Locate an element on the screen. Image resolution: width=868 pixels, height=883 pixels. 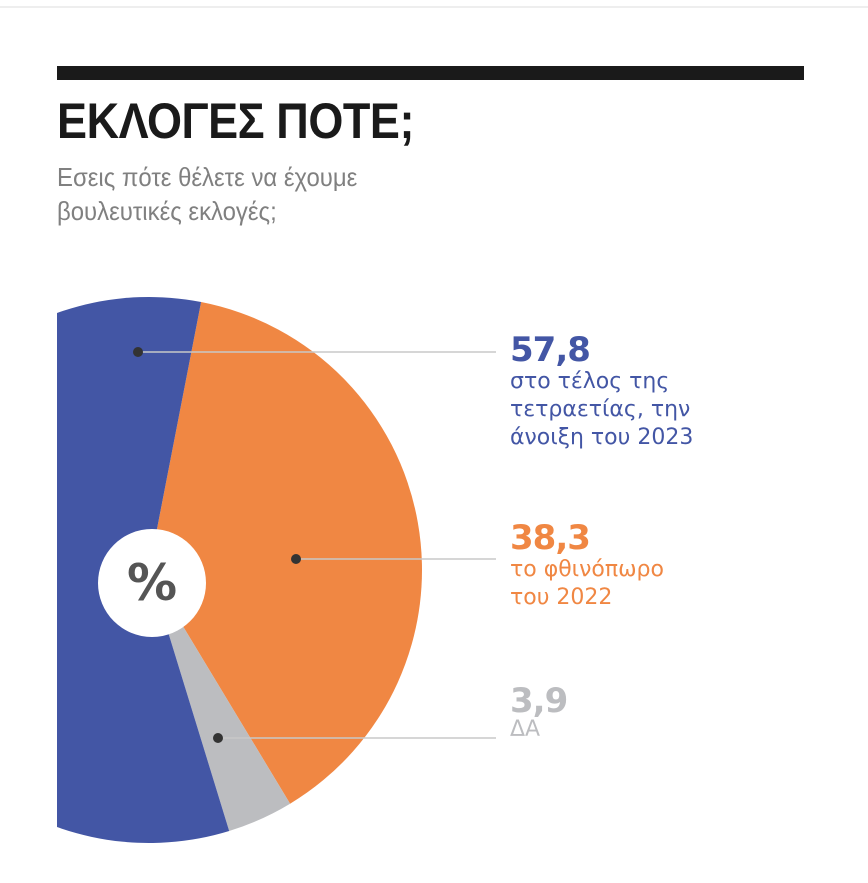
percent-badge: % is located at coordinates (152, 583).